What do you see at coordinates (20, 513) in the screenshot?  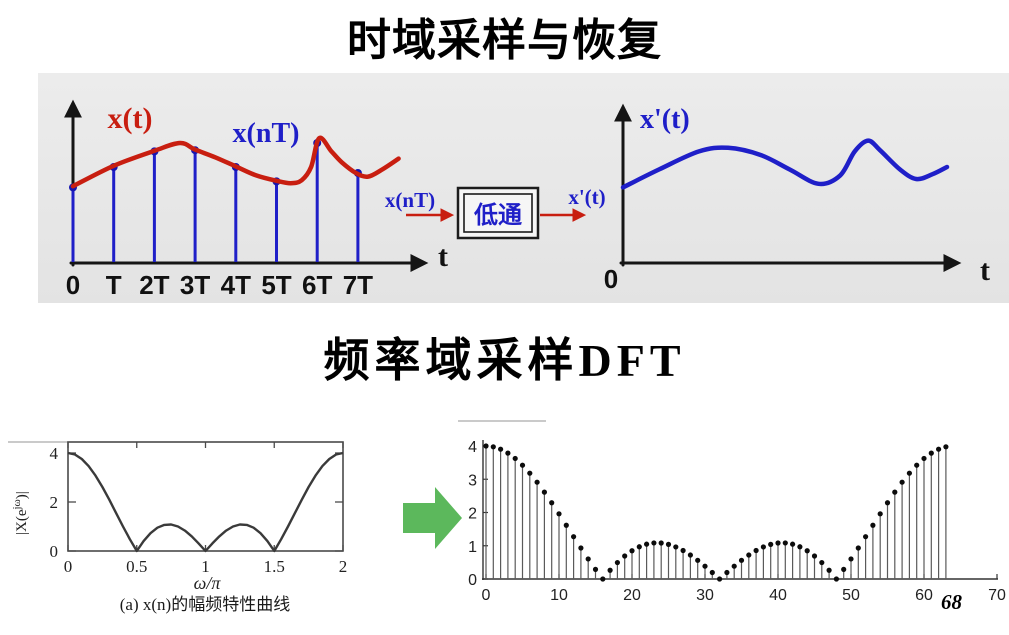 I see `y-axis-label: |X(ejω)|` at bounding box center [20, 513].